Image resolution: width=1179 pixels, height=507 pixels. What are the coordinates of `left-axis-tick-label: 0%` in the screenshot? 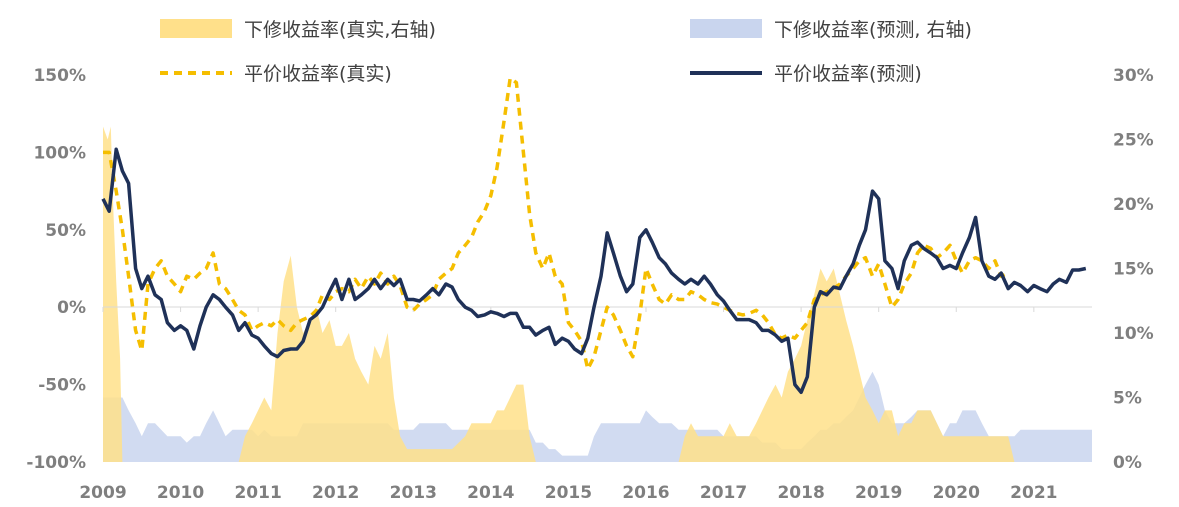 It's located at (71, 308).